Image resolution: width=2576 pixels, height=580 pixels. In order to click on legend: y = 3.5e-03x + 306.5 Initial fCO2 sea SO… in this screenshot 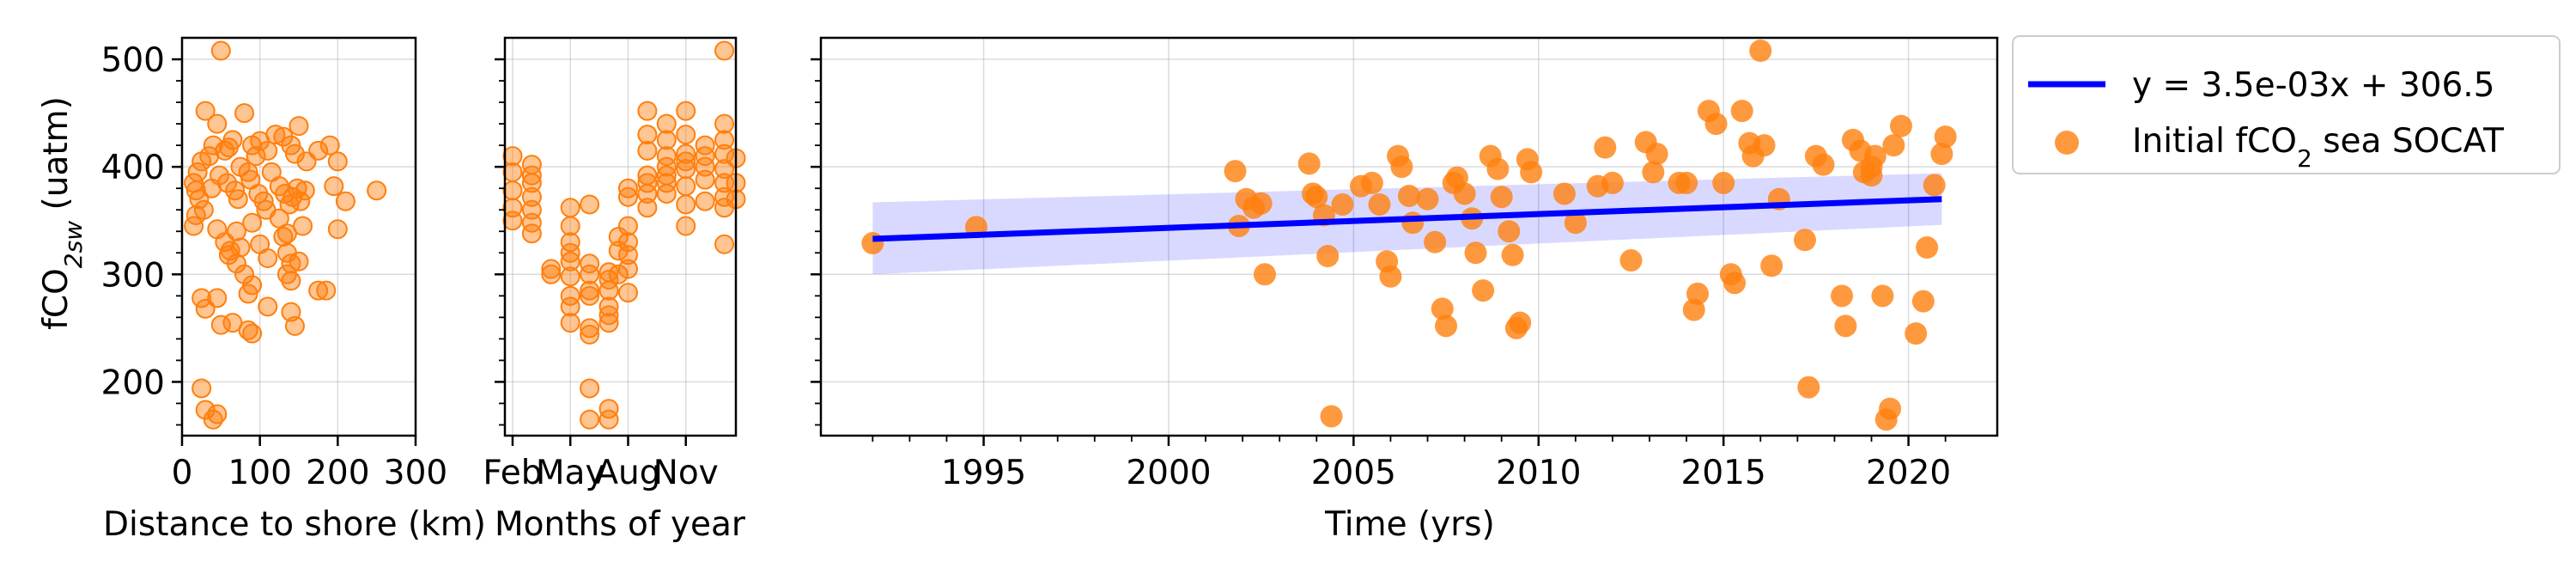, I will do `click(2287, 104)`.